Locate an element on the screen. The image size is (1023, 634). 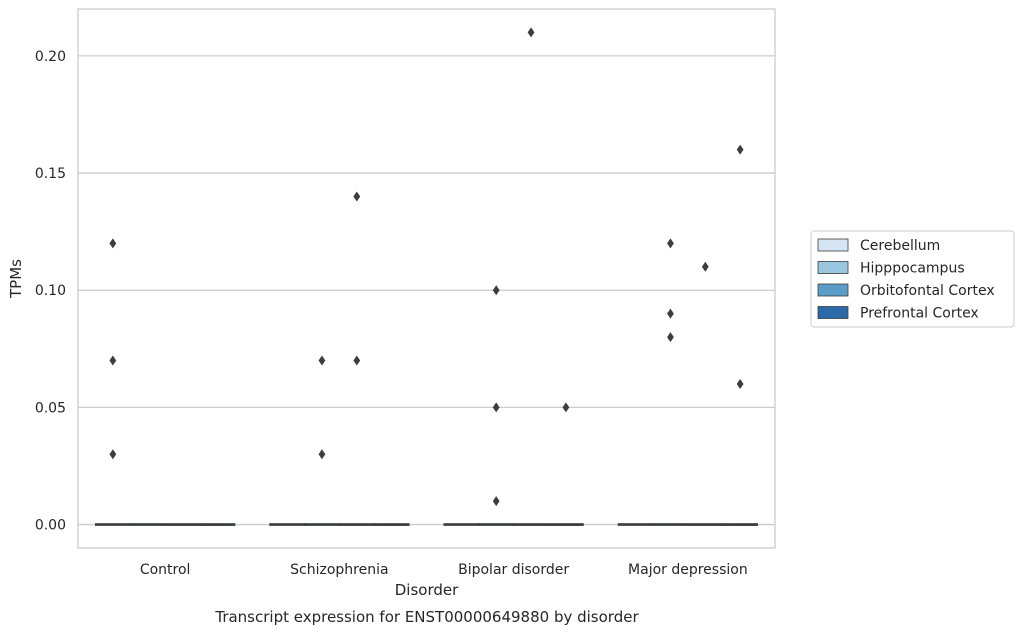
x-tick-label: Major depression is located at coordinates (688, 570).